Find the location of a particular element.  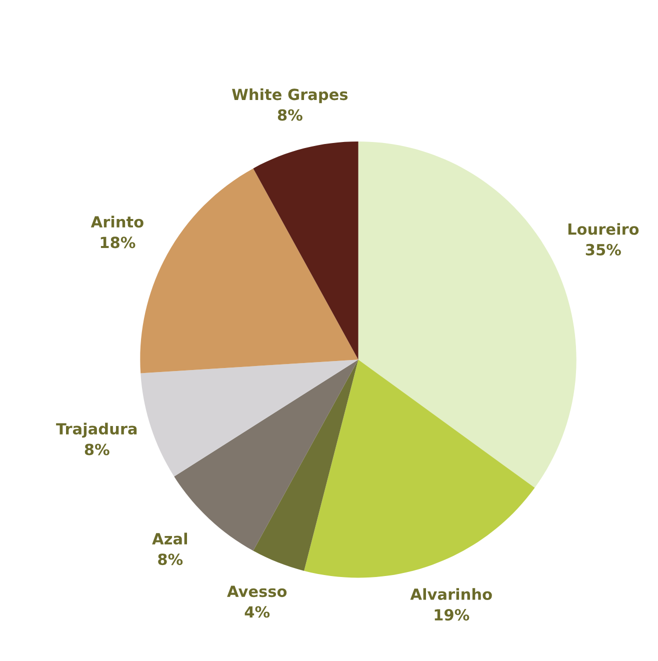

data-label: 4% is located at coordinates (257, 612).